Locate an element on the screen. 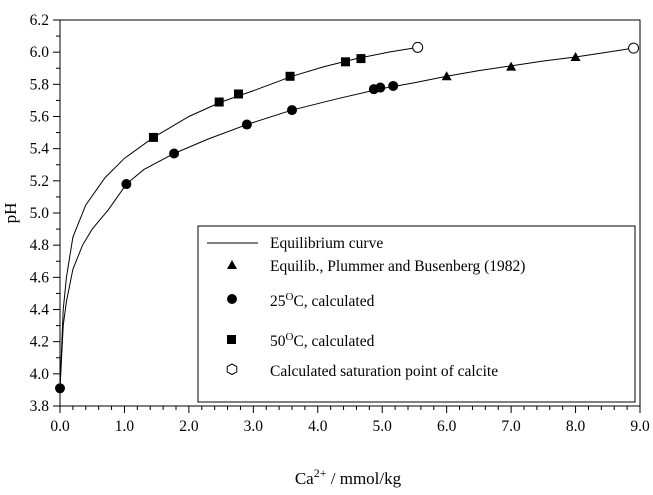 This screenshot has height=495, width=653. series-plummer is located at coordinates (511, 66).